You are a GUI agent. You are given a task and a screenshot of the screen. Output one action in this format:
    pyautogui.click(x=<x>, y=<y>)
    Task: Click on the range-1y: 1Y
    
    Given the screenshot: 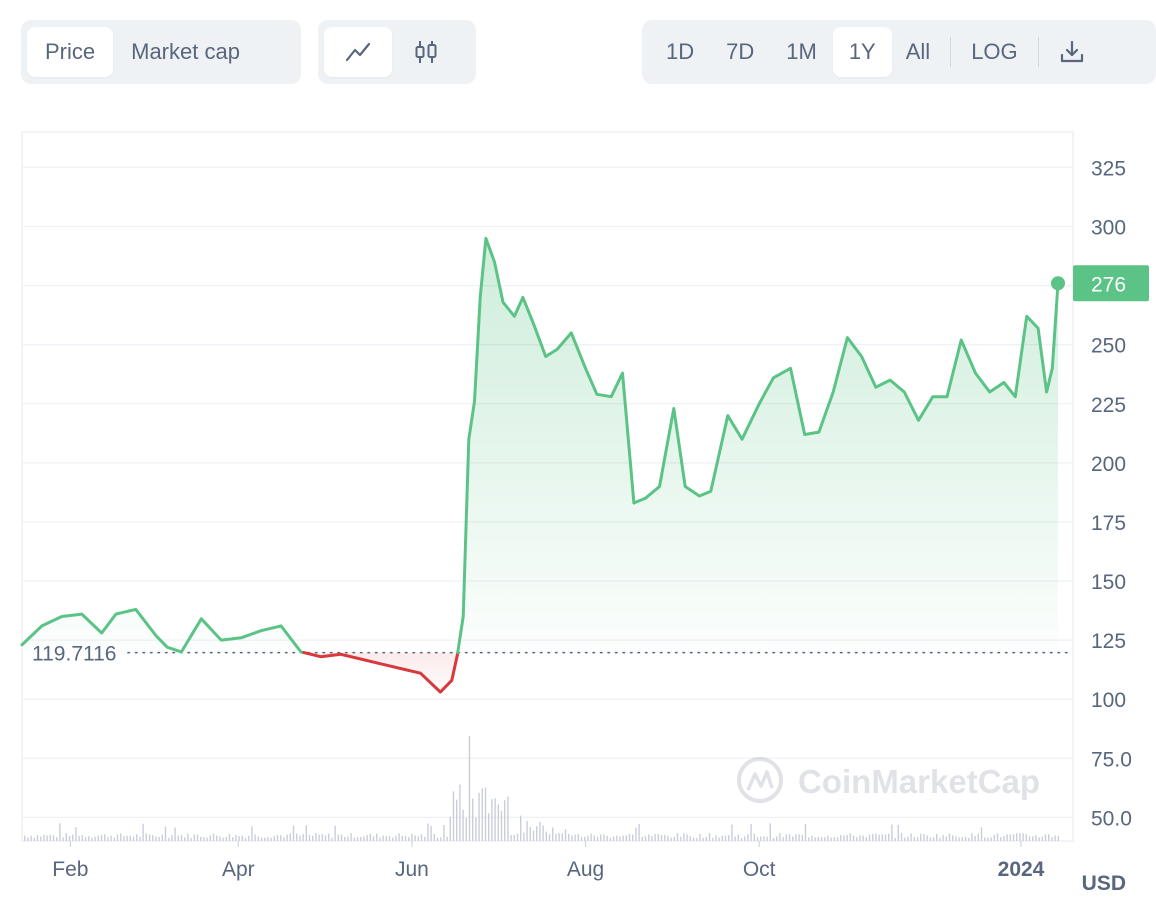 What is the action you would take?
    pyautogui.click(x=862, y=52)
    